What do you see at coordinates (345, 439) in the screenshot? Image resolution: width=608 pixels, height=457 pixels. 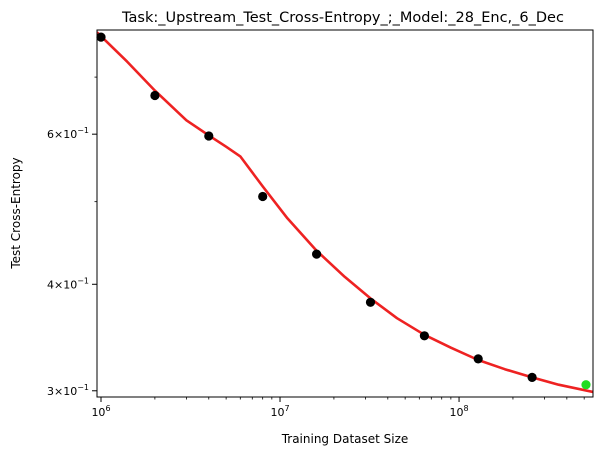 I see `x-axis-label: Training Dataset Size` at bounding box center [345, 439].